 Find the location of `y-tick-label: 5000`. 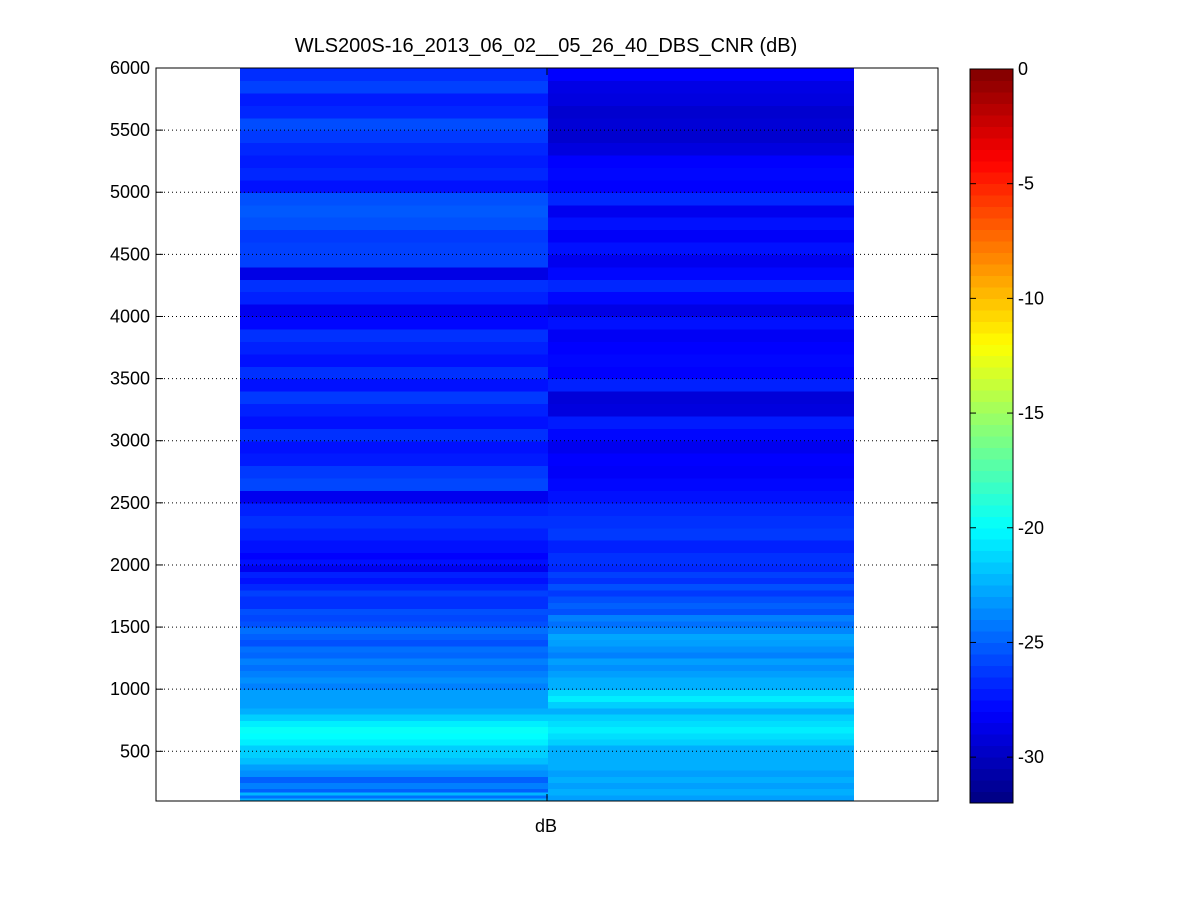

y-tick-label: 5000 is located at coordinates (130, 192).